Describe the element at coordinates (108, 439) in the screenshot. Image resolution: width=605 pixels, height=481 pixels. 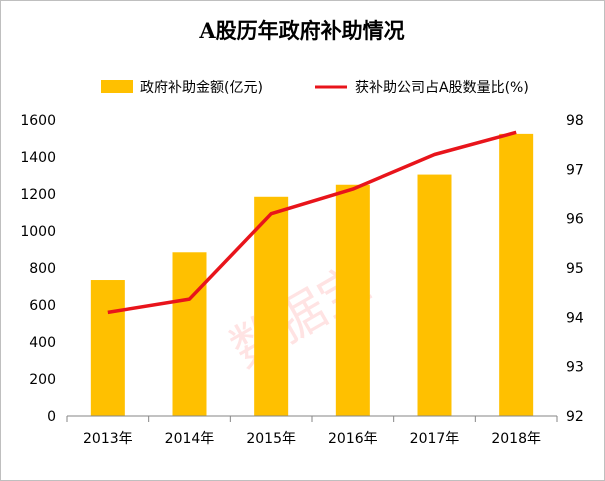
I see `x-tick-label: 2013年` at that location.